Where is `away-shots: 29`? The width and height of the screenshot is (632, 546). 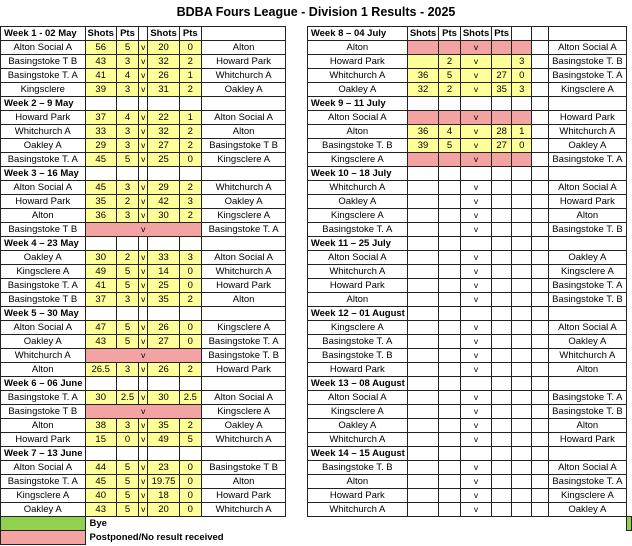 away-shots: 29 is located at coordinates (163, 187).